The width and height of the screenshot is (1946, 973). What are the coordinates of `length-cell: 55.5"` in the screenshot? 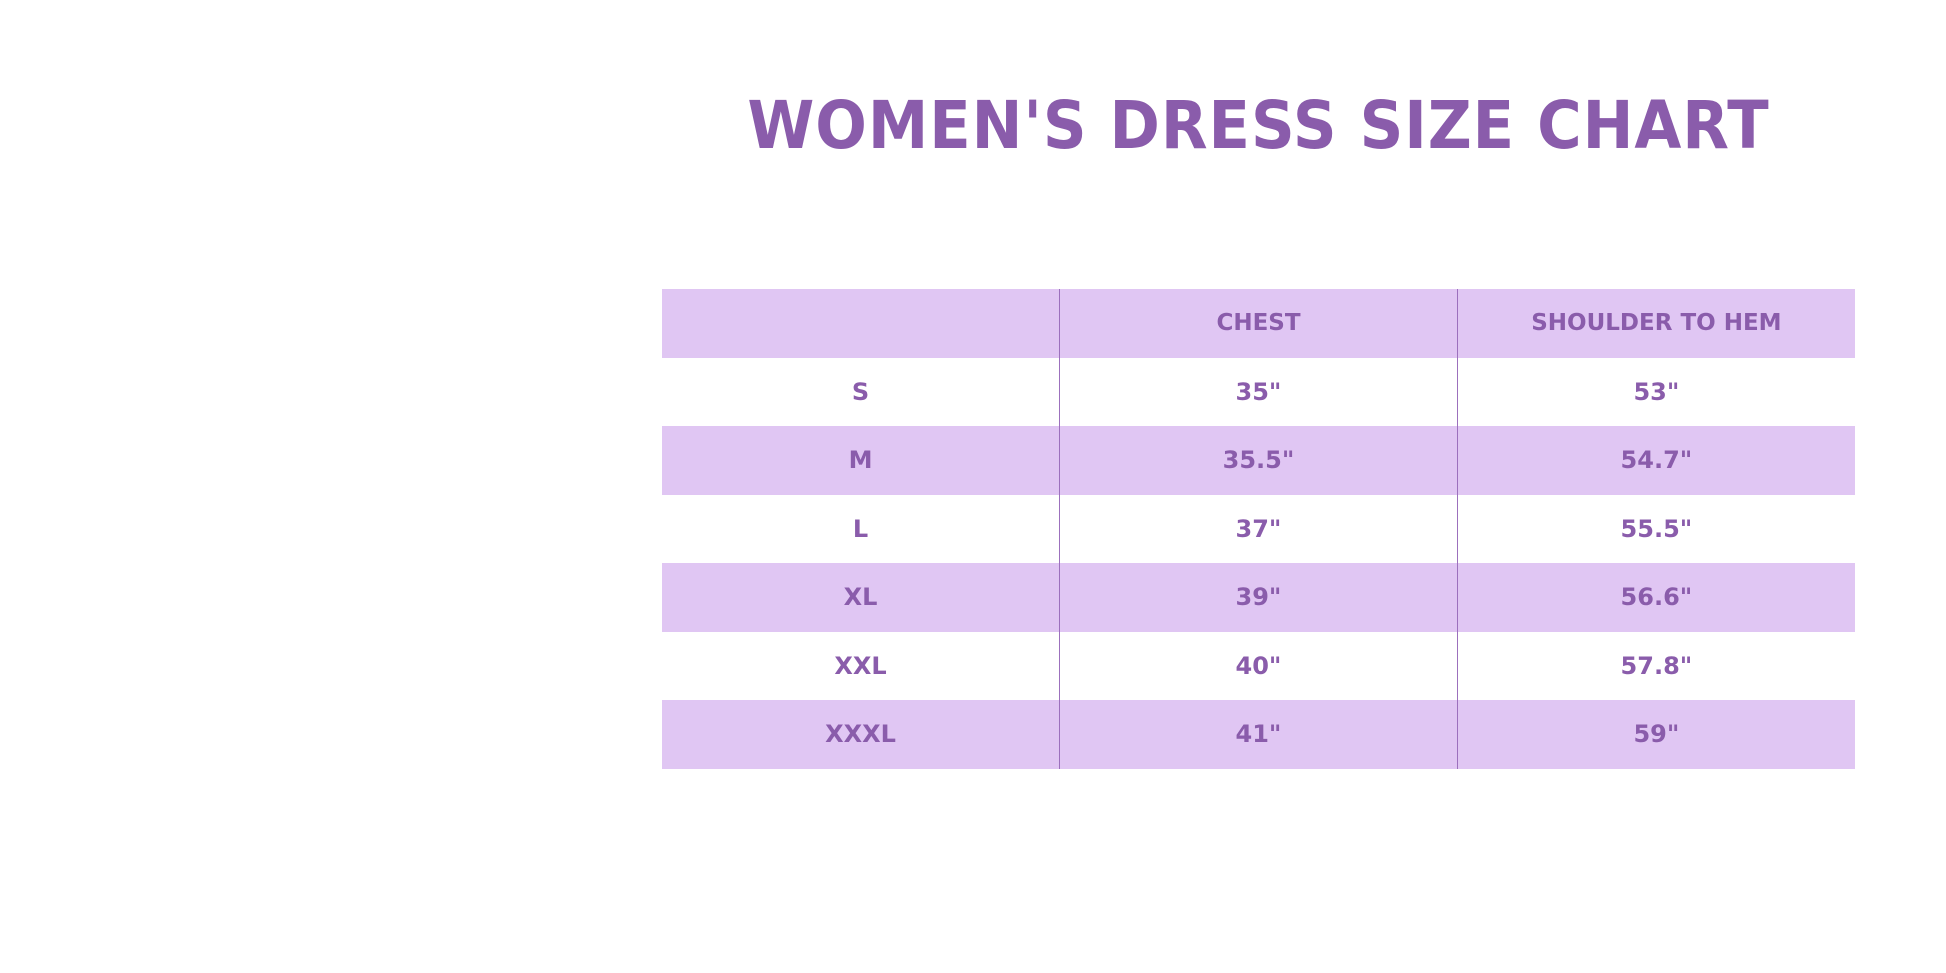 It's located at (1655, 528).